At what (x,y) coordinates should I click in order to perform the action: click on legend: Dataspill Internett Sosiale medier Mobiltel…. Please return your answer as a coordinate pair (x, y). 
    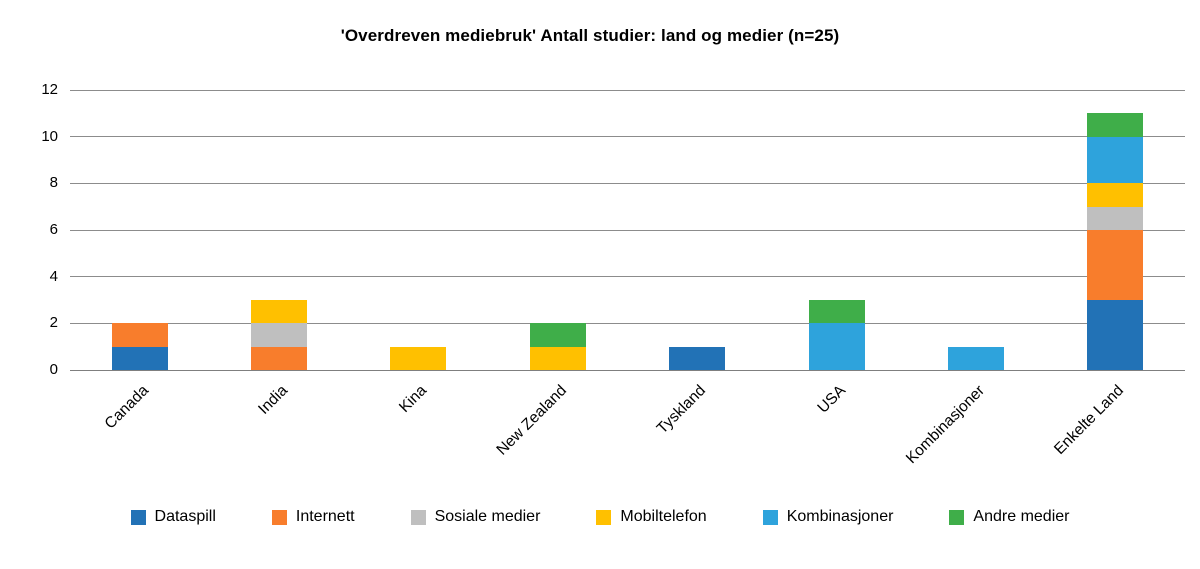
    Looking at the image, I should click on (600, 517).